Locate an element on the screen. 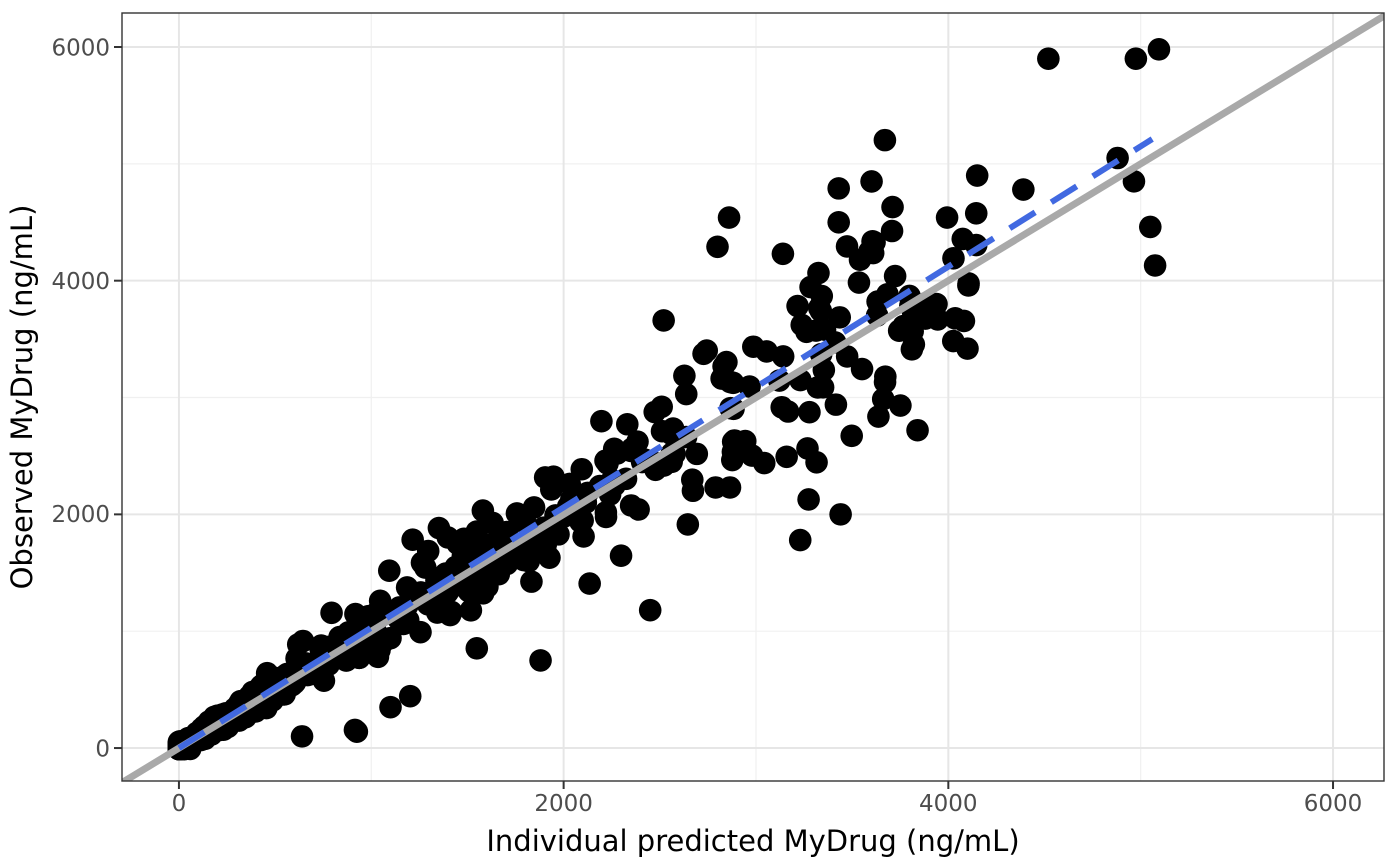 The width and height of the screenshot is (1400, 866). y-axis-title: Observed MyDrug (ng/mL) is located at coordinates (22, 397).